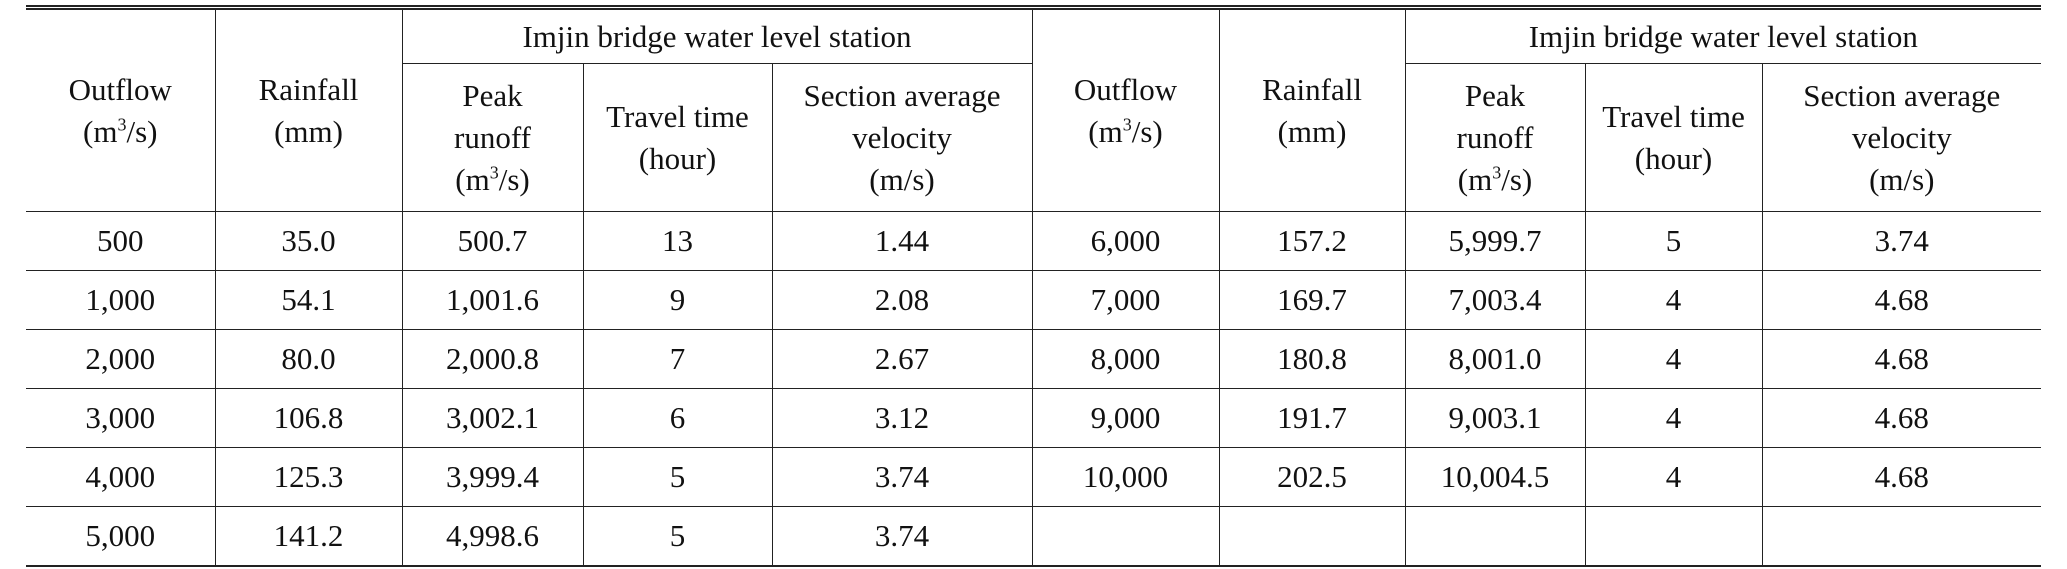  What do you see at coordinates (308, 241) in the screenshot?
I see `cell: 35.0` at bounding box center [308, 241].